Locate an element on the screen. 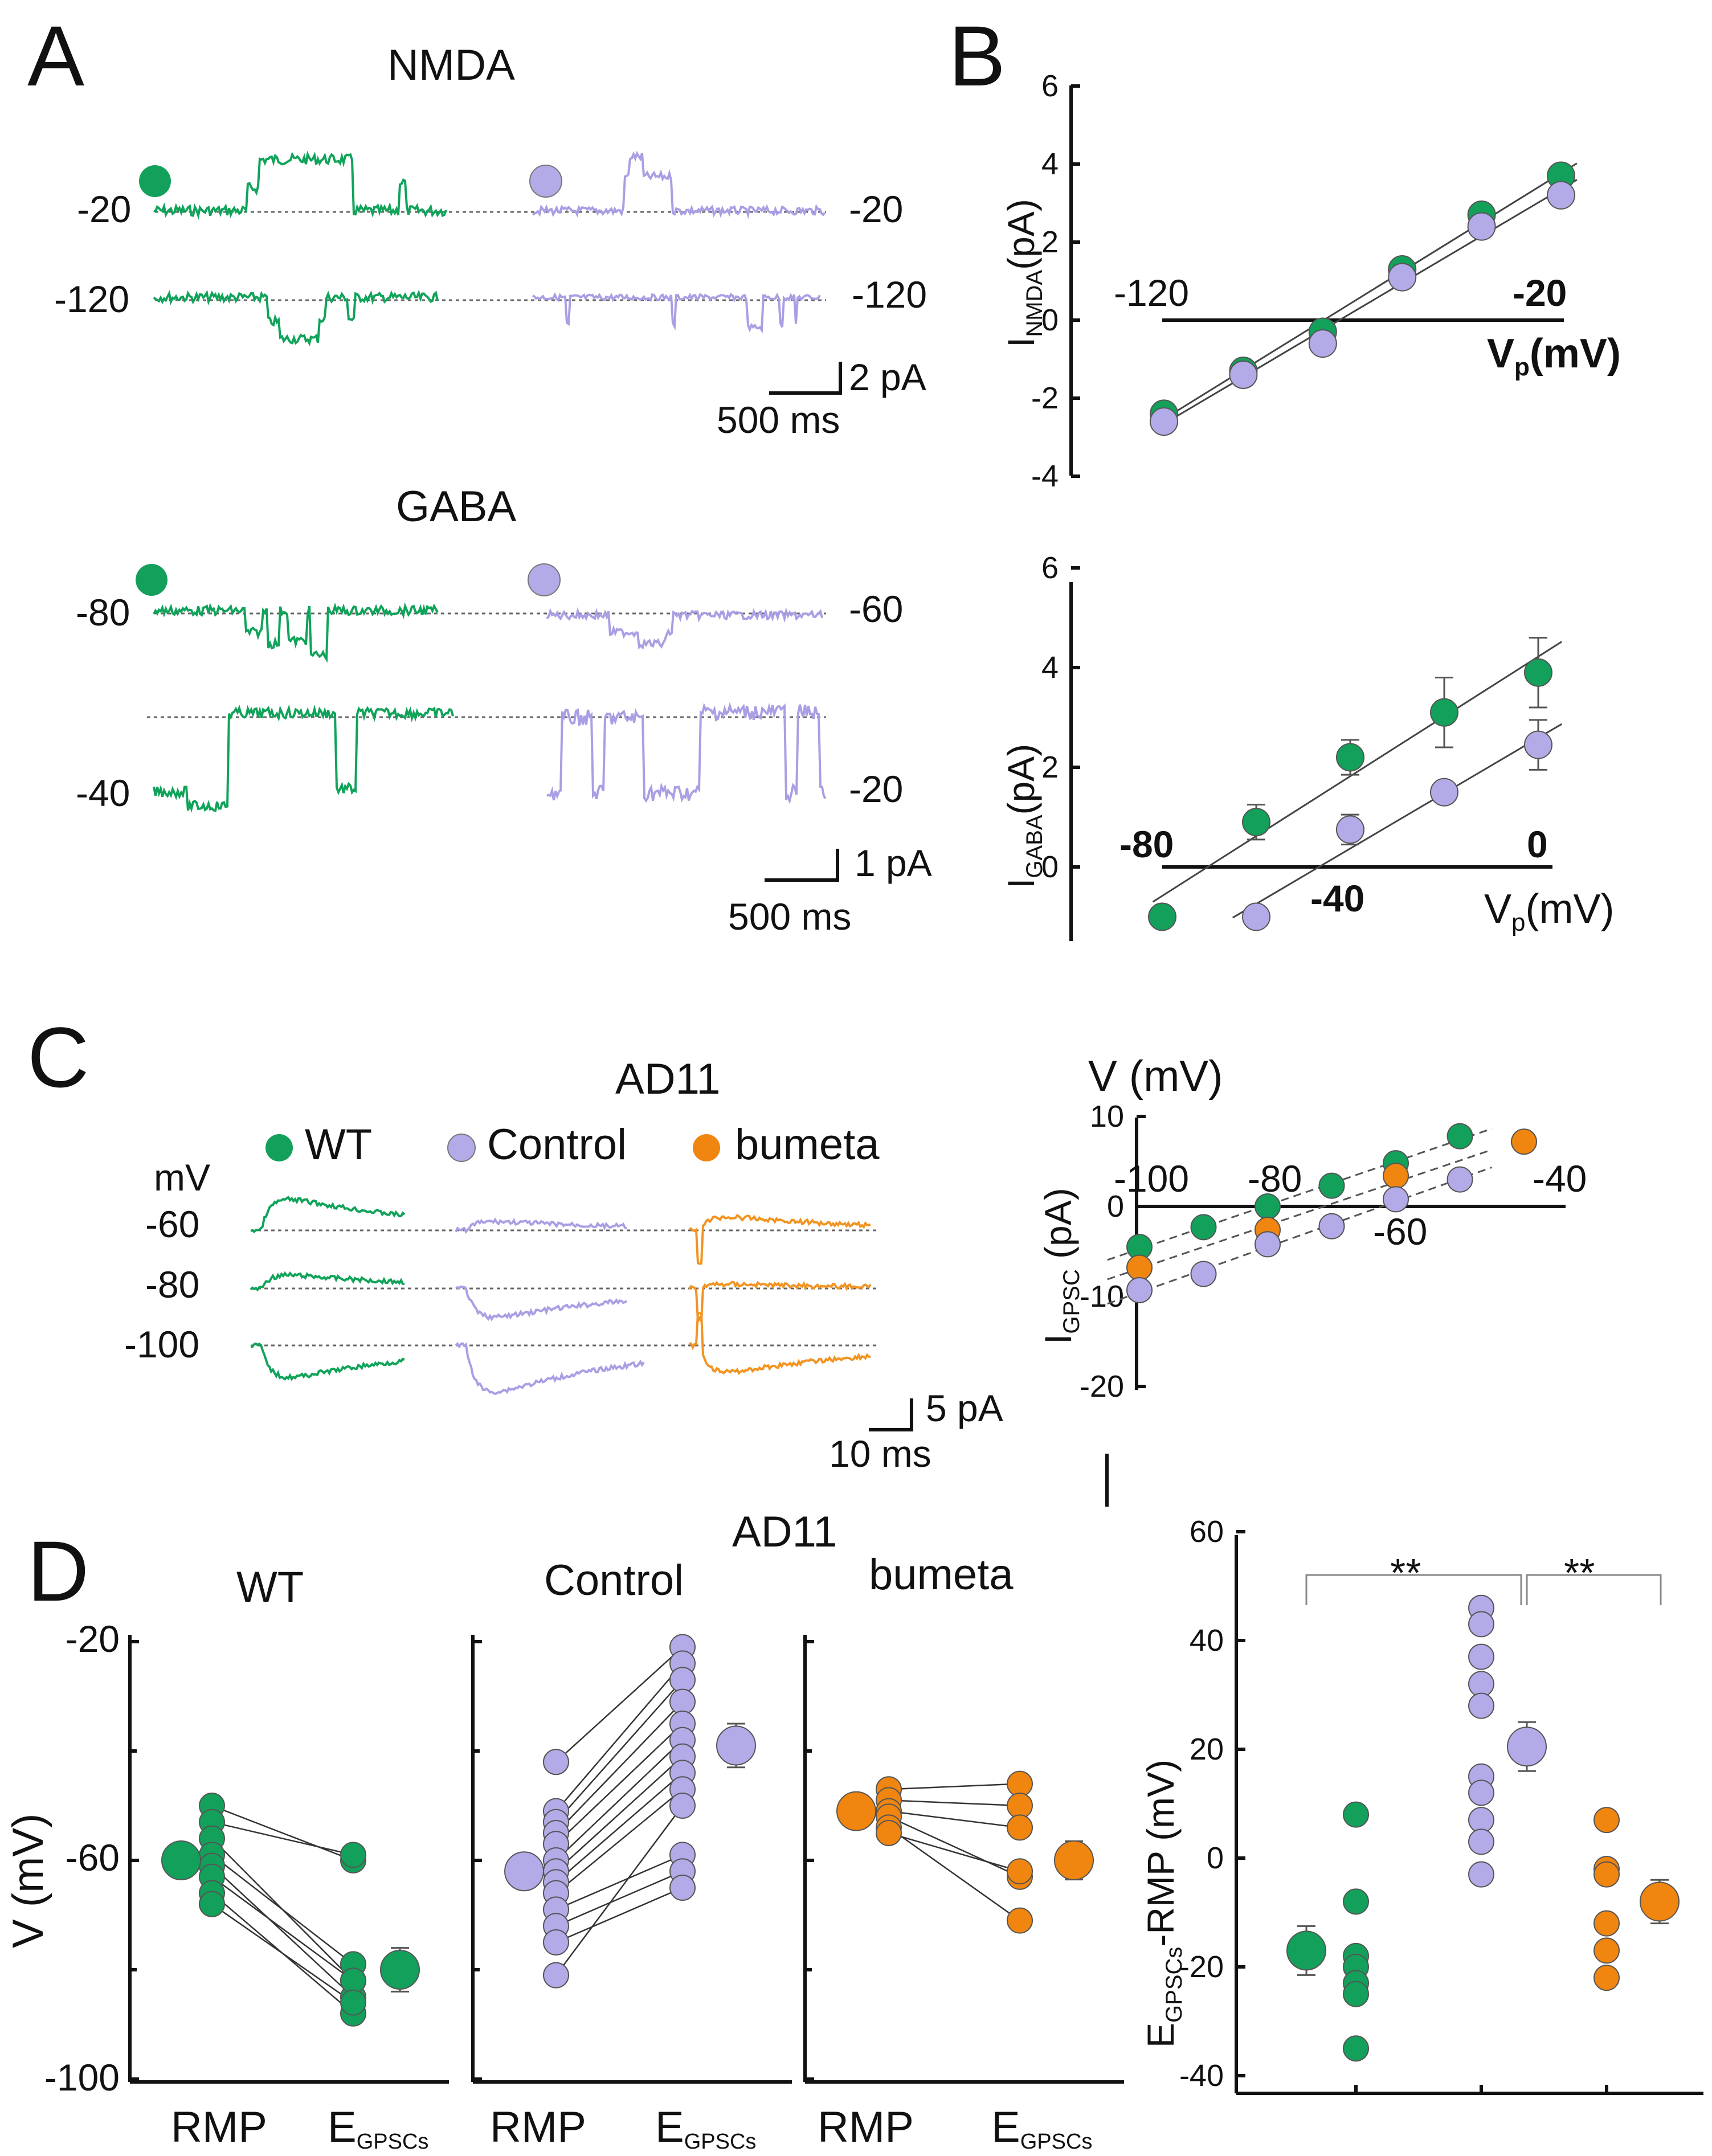  gaba-x-tail: (mV) is located at coordinates (1570, 909).